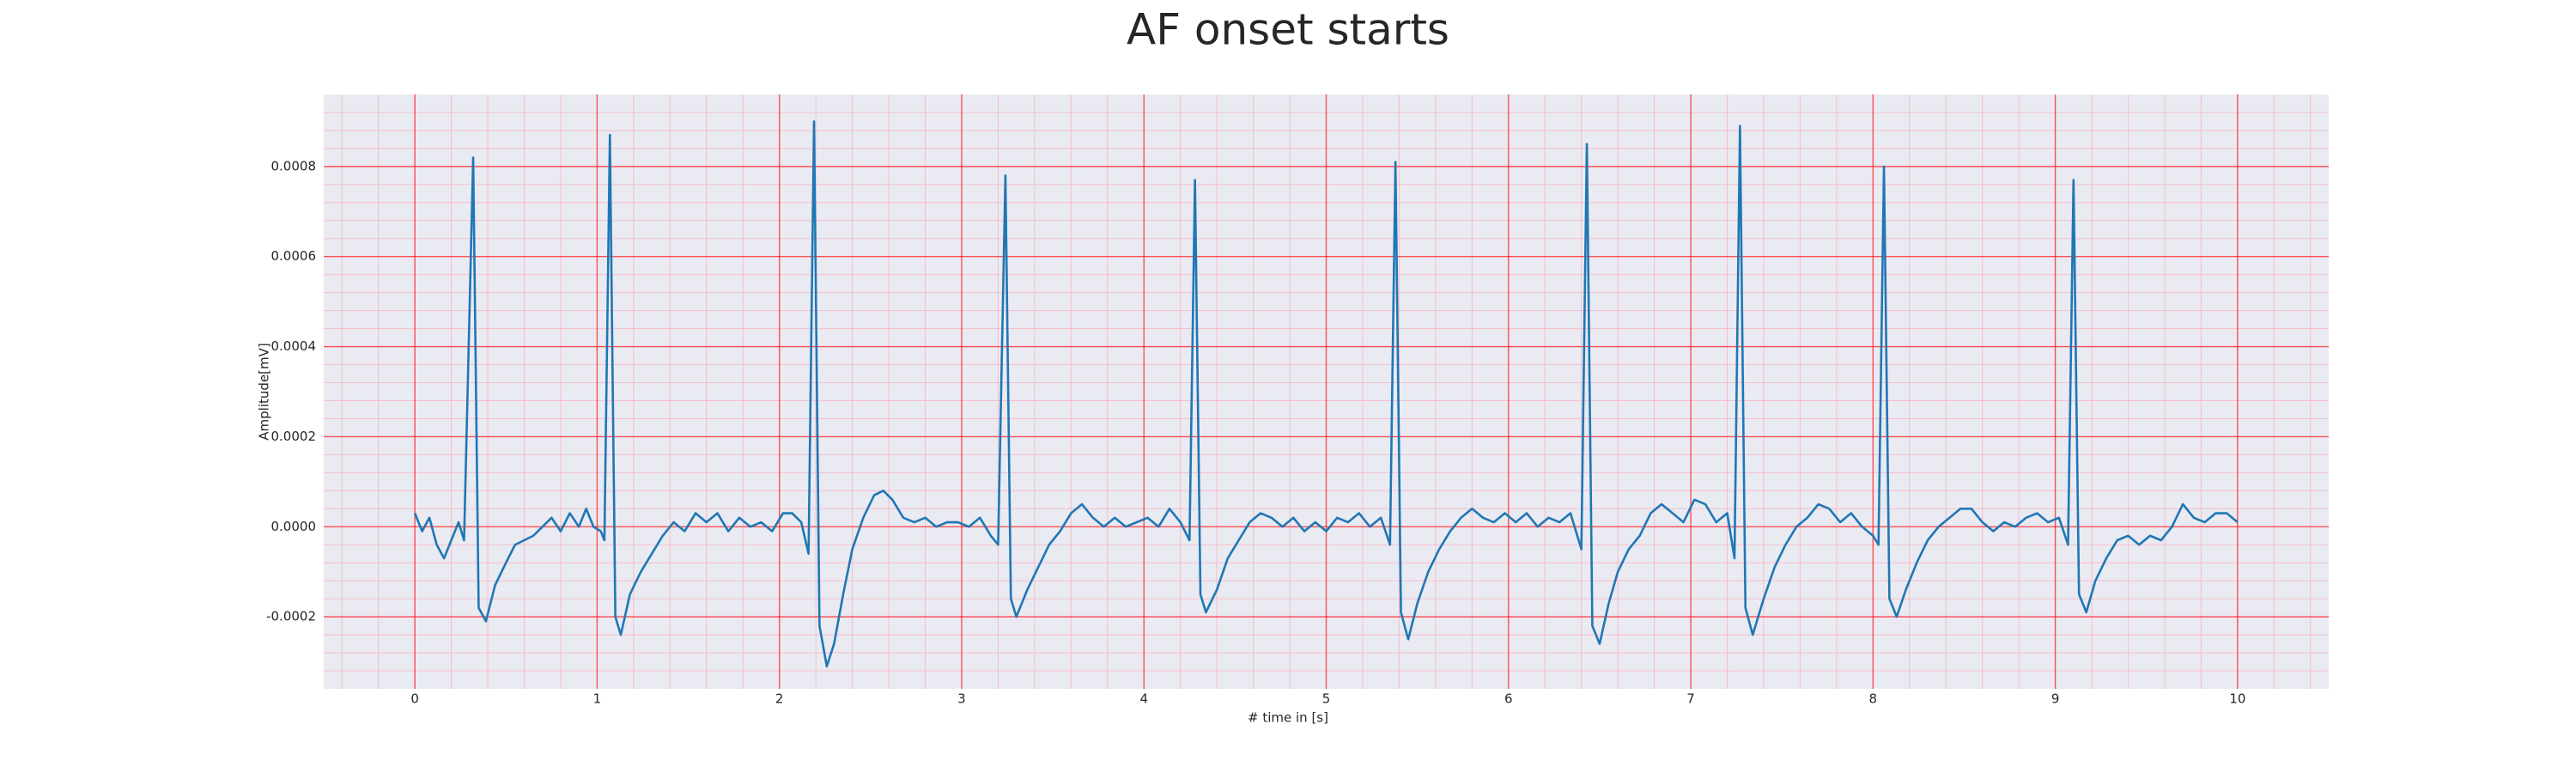 This screenshot has width=2576, height=773. I want to click on x-tick-label: 7, so click(1690, 699).